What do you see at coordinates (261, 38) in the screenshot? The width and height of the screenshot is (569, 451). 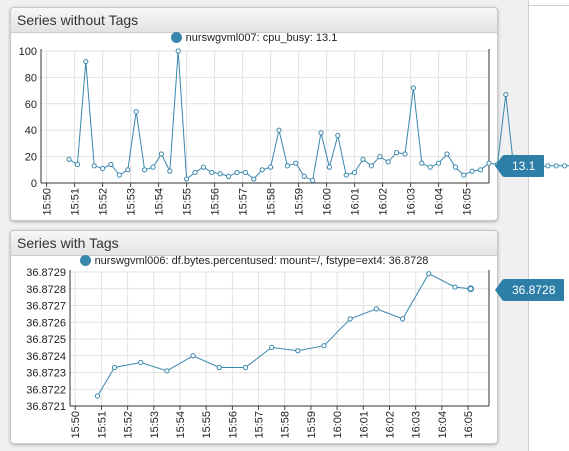 I see `legend-label: nurswgvml007: cpu_busy: 13.1` at bounding box center [261, 38].